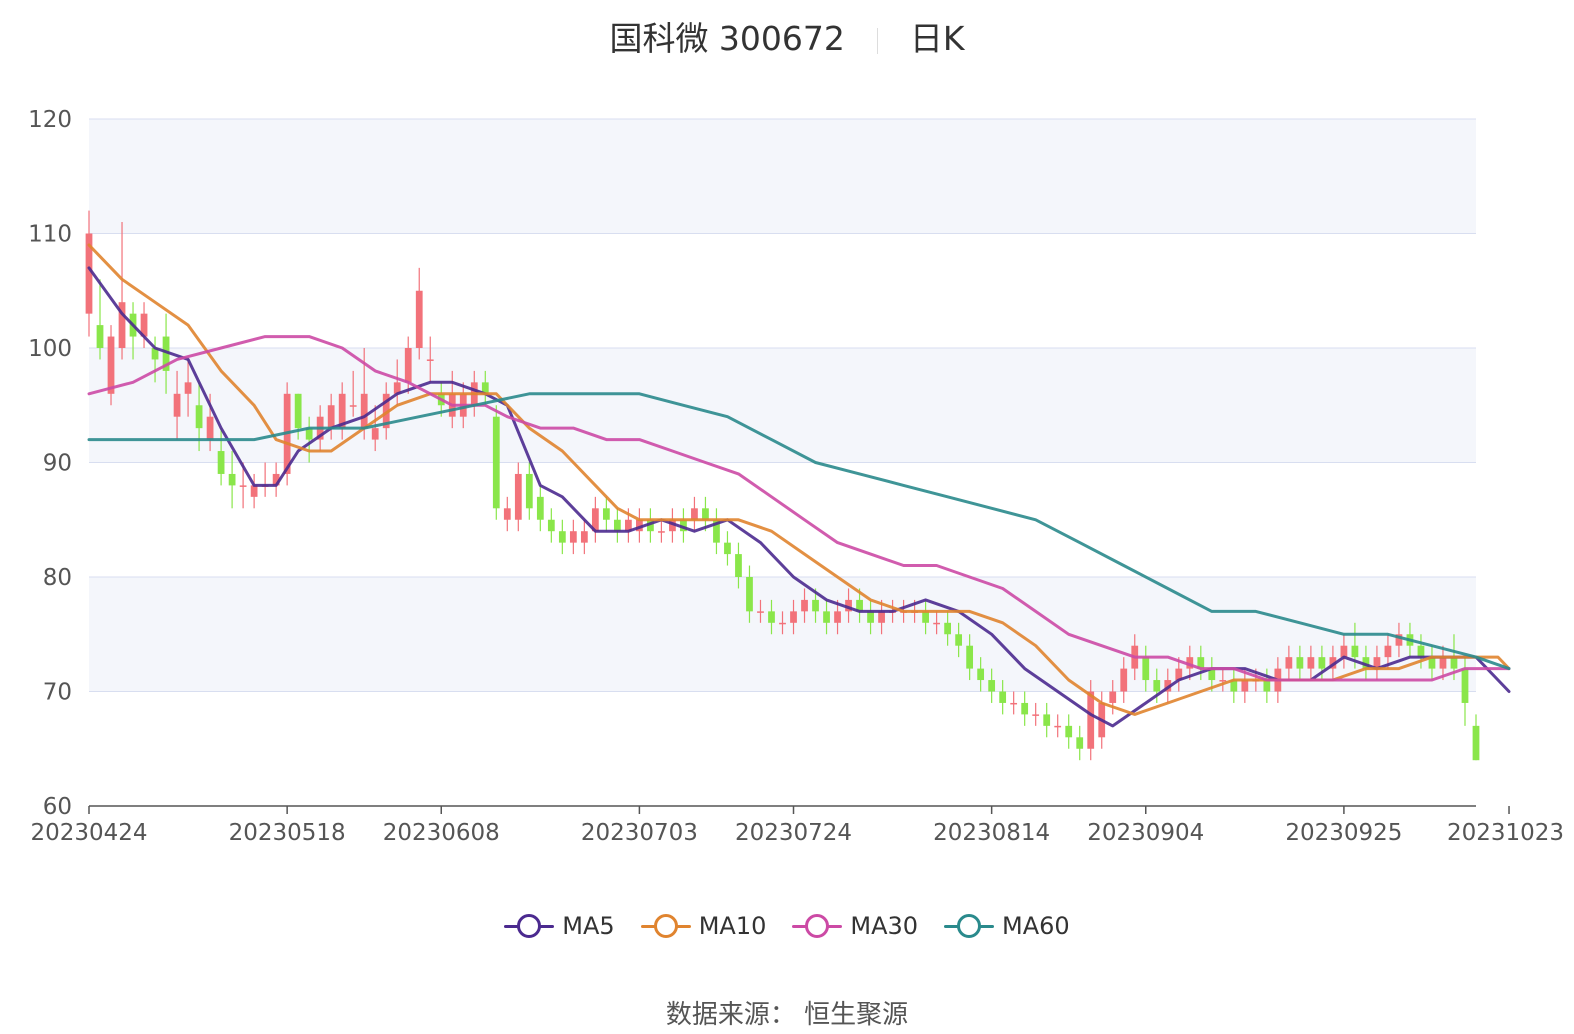  Describe the element at coordinates (732, 926) in the screenshot. I see `legend-label: MA10` at that location.